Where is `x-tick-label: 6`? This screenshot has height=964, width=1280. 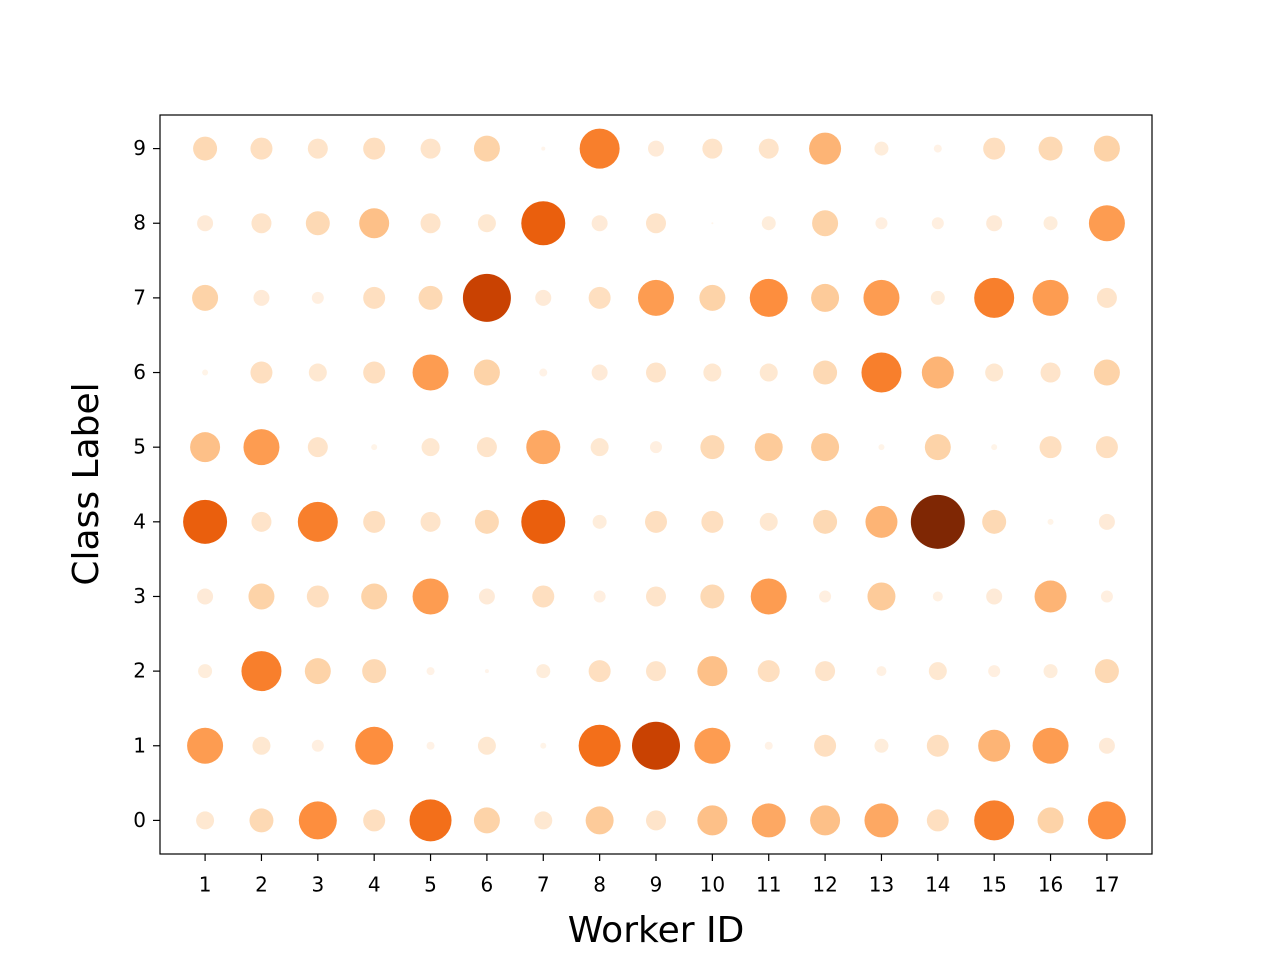 x-tick-label: 6 is located at coordinates (487, 885).